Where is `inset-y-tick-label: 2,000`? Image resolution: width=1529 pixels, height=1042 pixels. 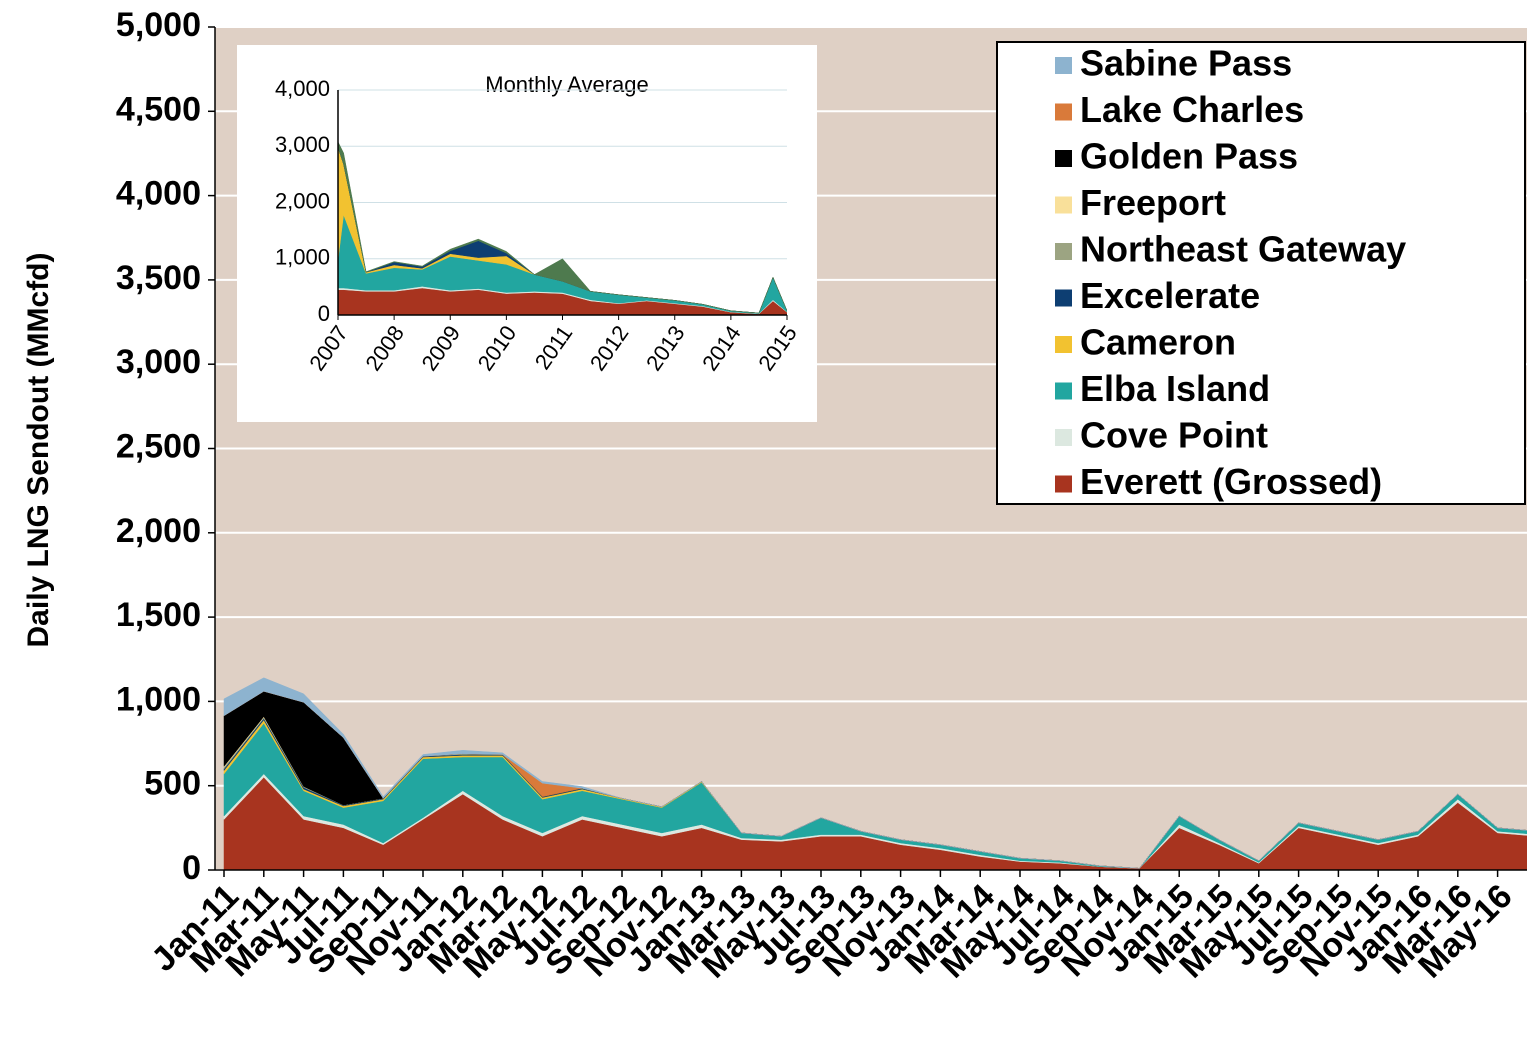 inset-y-tick-label: 2,000 is located at coordinates (302, 200).